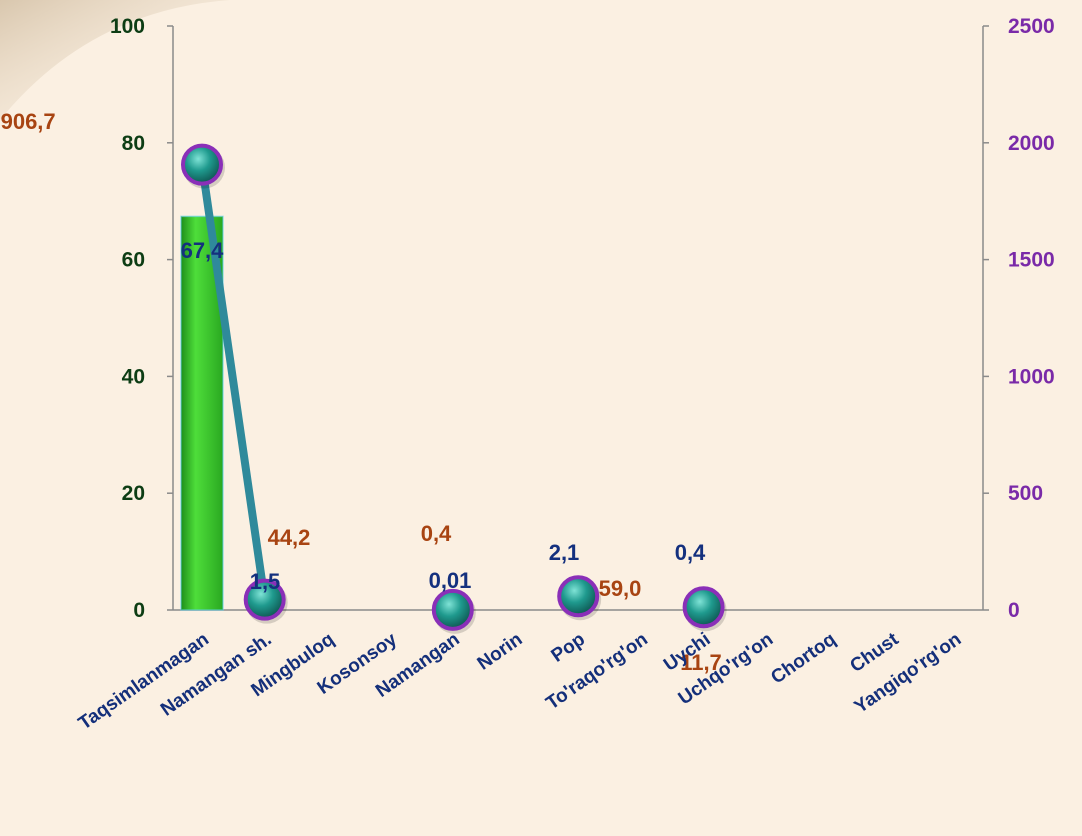 The width and height of the screenshot is (1082, 836). I want to click on right-tick-label: 2500, so click(1031, 26).